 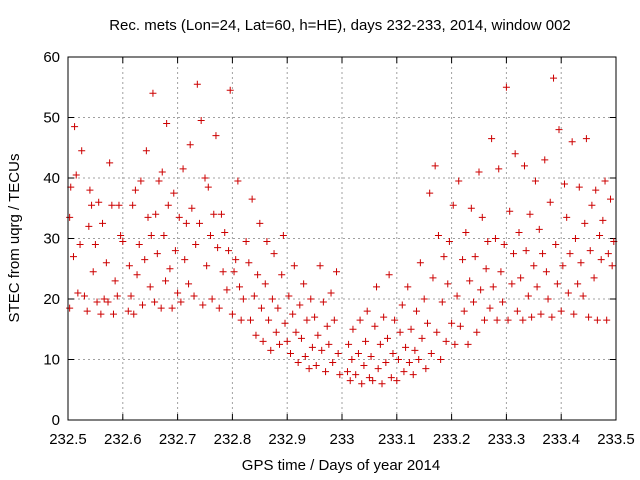 What do you see at coordinates (51, 360) in the screenshot?
I see `y-tick-label: 10` at bounding box center [51, 360].